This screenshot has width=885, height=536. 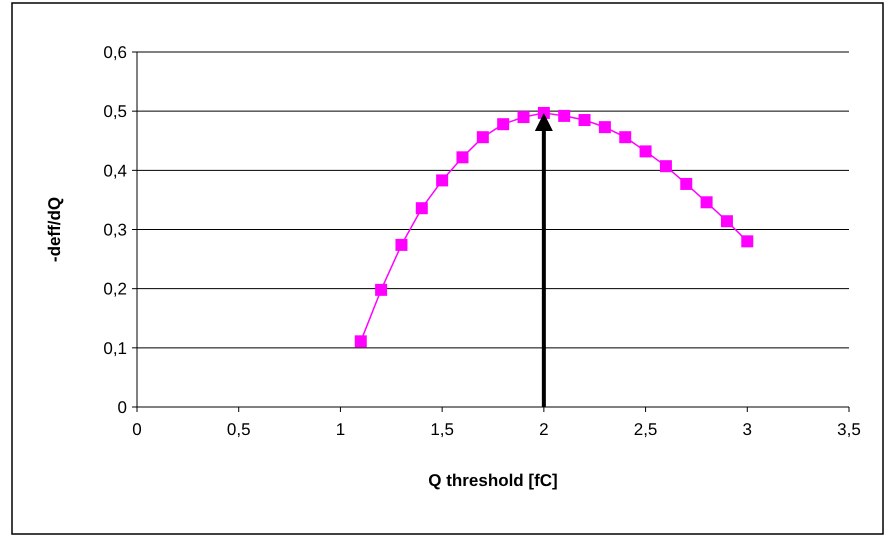 I want to click on x-tick-label: 3,5, so click(x=849, y=429).